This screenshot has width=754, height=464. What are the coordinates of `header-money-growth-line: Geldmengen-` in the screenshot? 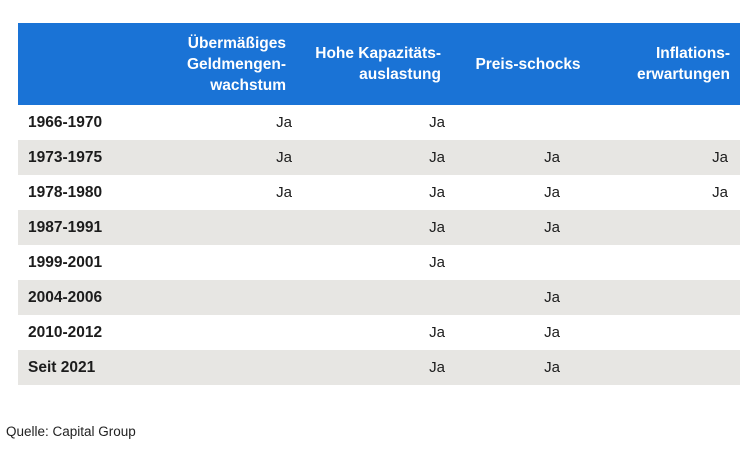 It's located at (236, 64).